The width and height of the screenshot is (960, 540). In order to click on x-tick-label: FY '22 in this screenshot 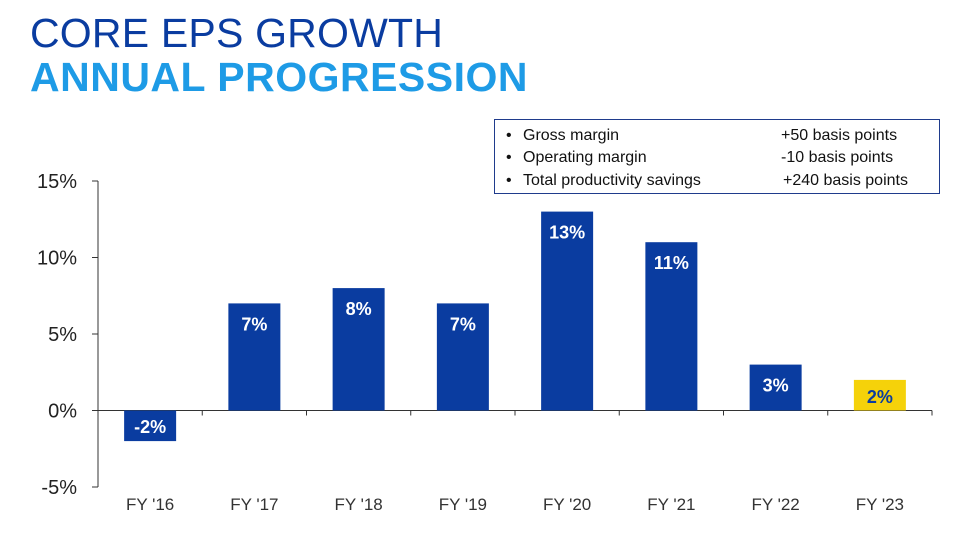, I will do `click(775, 504)`.